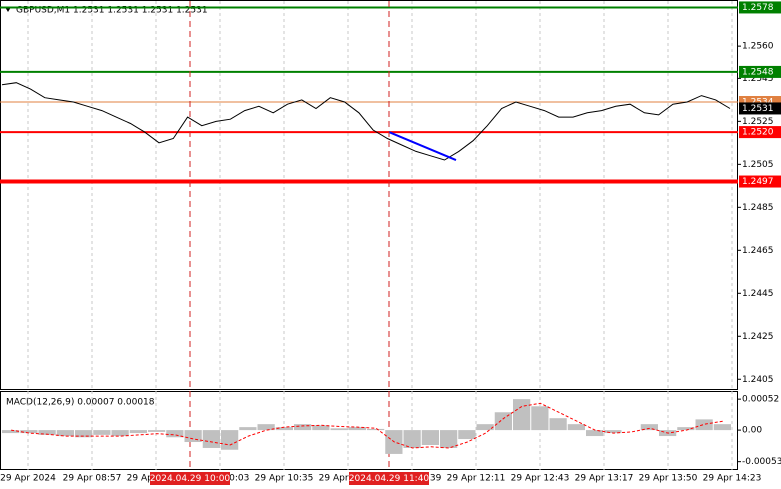  What do you see at coordinates (540, 479) in the screenshot?
I see `x-tick-label: 29 Apr 12:43` at bounding box center [540, 479].